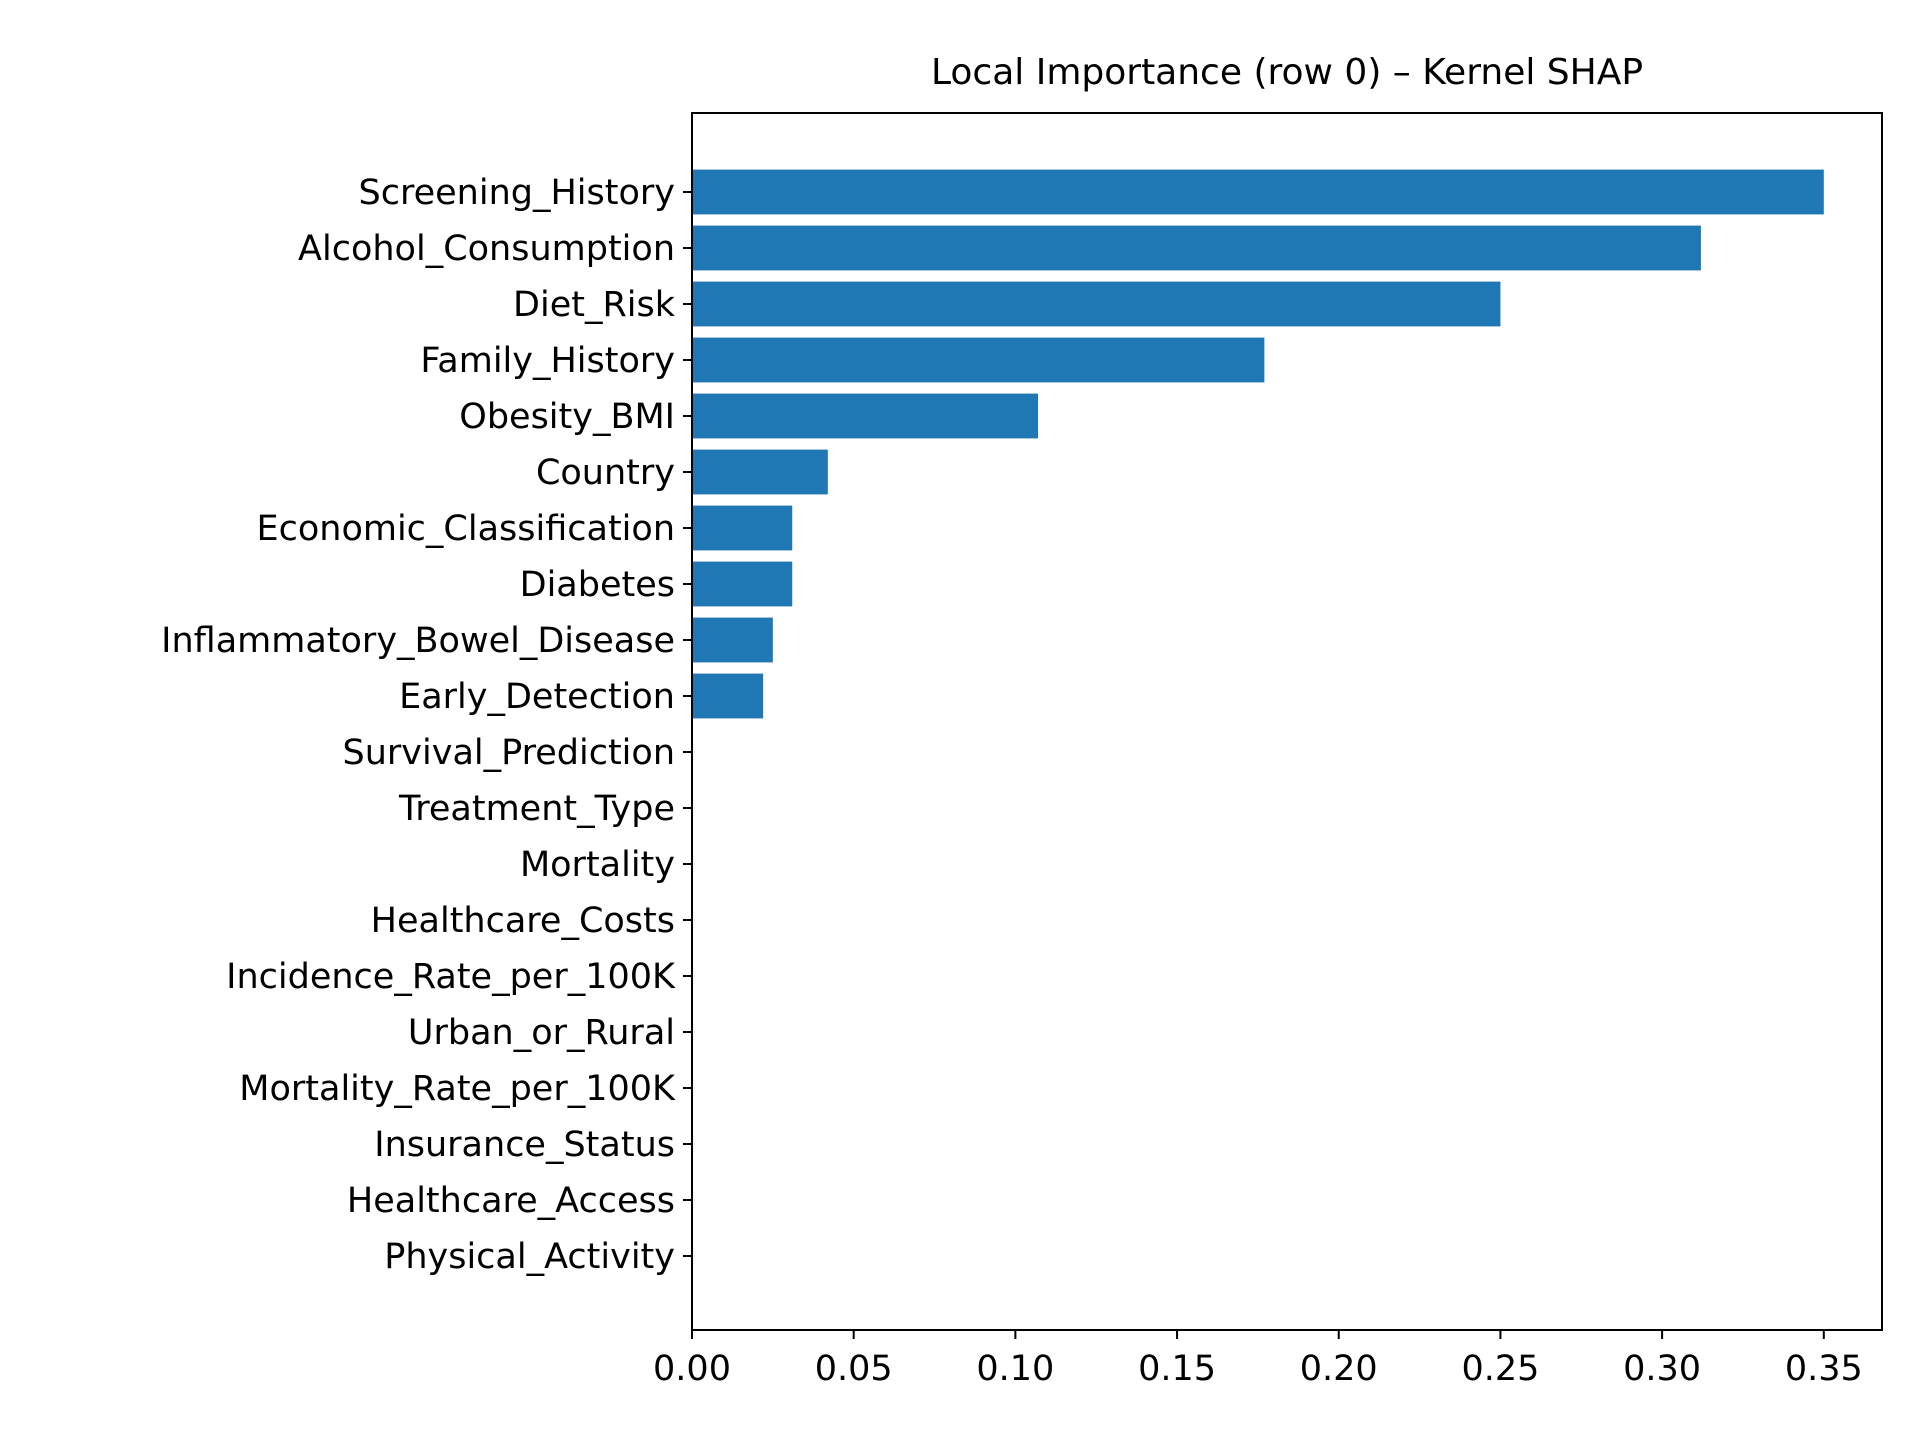 The image size is (1920, 1444). Describe the element at coordinates (1824, 1369) in the screenshot. I see `x-tick-label: 0.35` at that location.